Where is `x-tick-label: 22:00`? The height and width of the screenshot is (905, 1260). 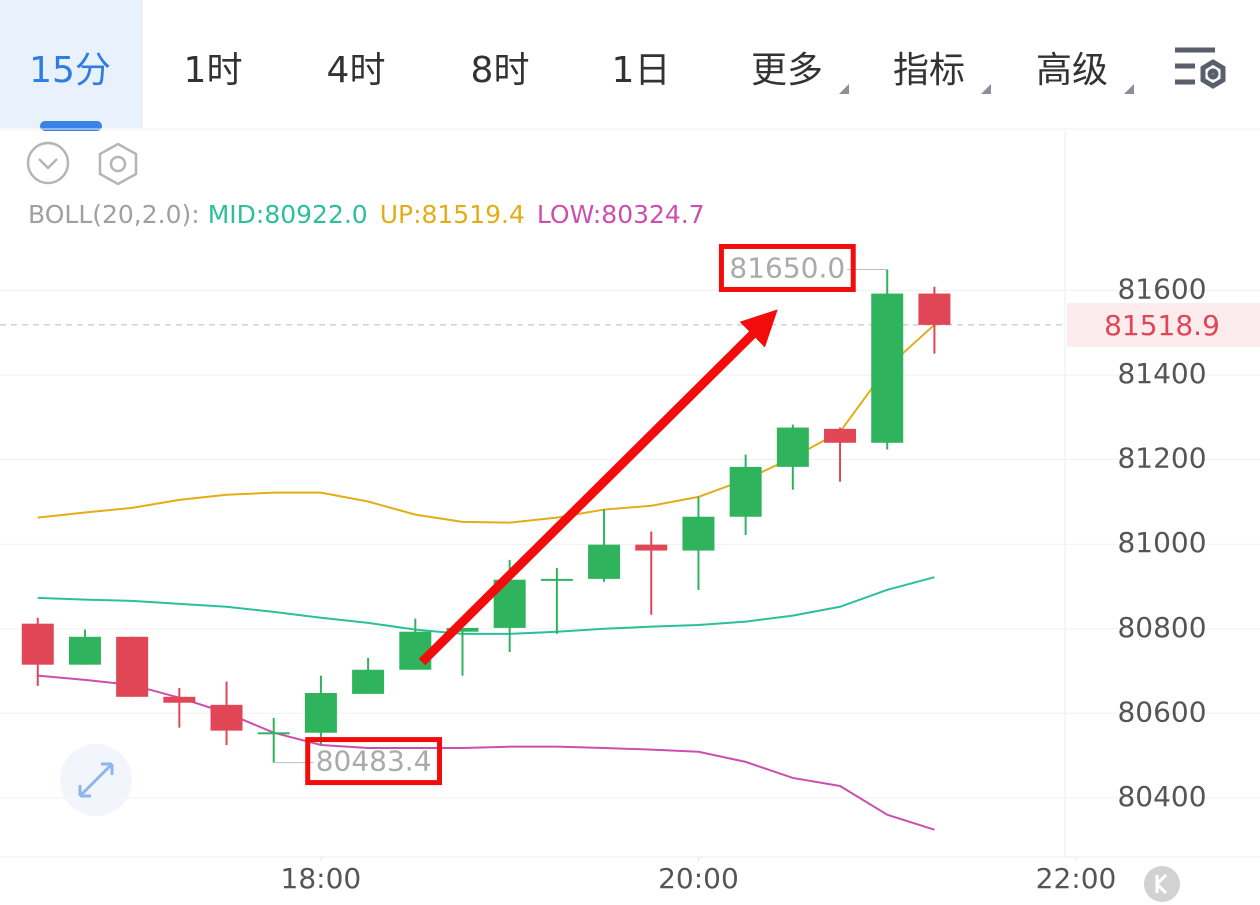 x-tick-label: 22:00 is located at coordinates (1076, 878).